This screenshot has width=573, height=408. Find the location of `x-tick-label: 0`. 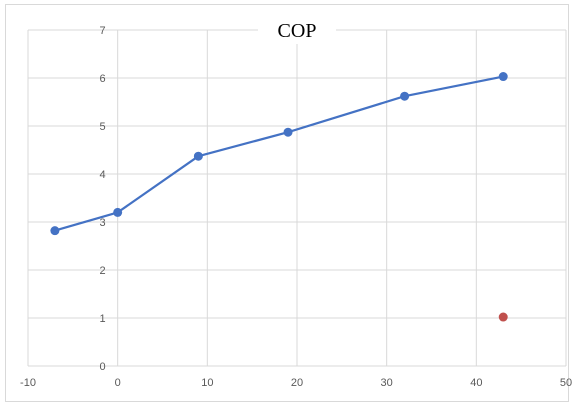

x-tick-label: 0 is located at coordinates (118, 383).